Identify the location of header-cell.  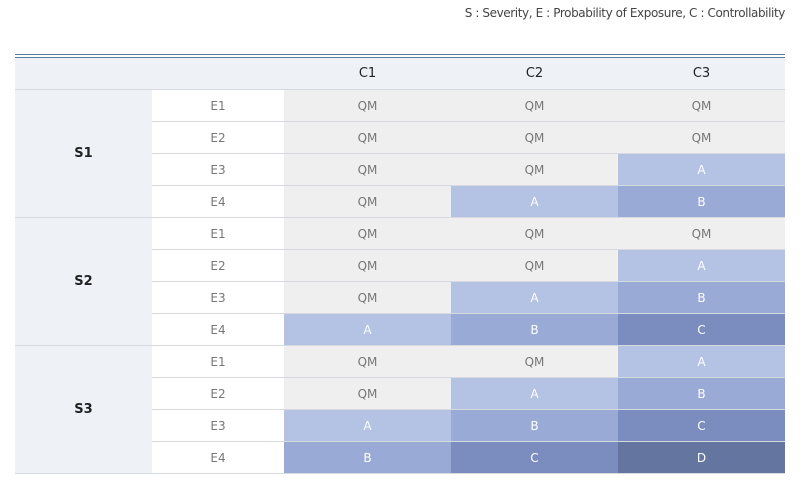
(149, 74).